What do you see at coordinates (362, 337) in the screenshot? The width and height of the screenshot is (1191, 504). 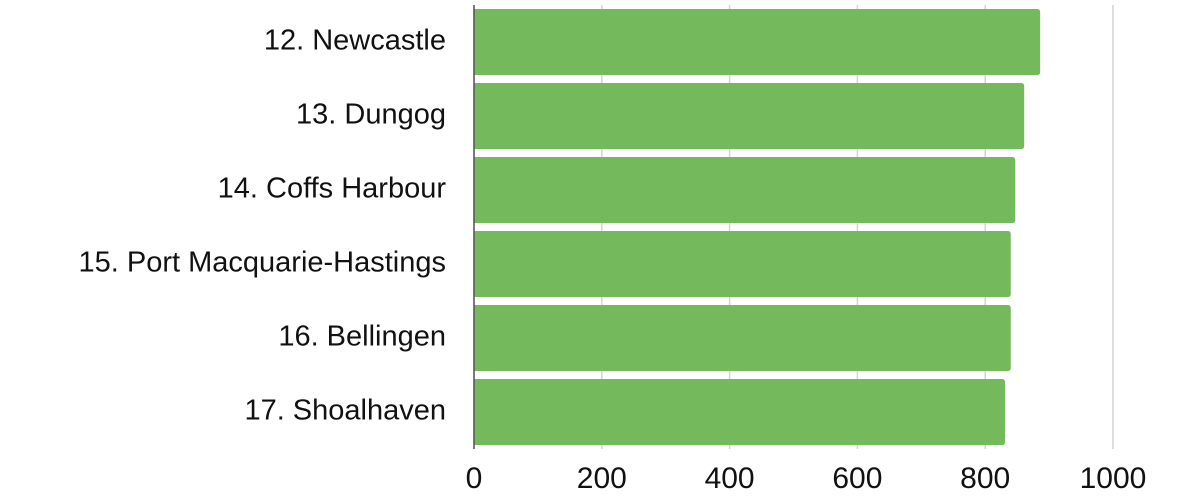 I see `y-tick-label: 16. Bellingen` at bounding box center [362, 337].